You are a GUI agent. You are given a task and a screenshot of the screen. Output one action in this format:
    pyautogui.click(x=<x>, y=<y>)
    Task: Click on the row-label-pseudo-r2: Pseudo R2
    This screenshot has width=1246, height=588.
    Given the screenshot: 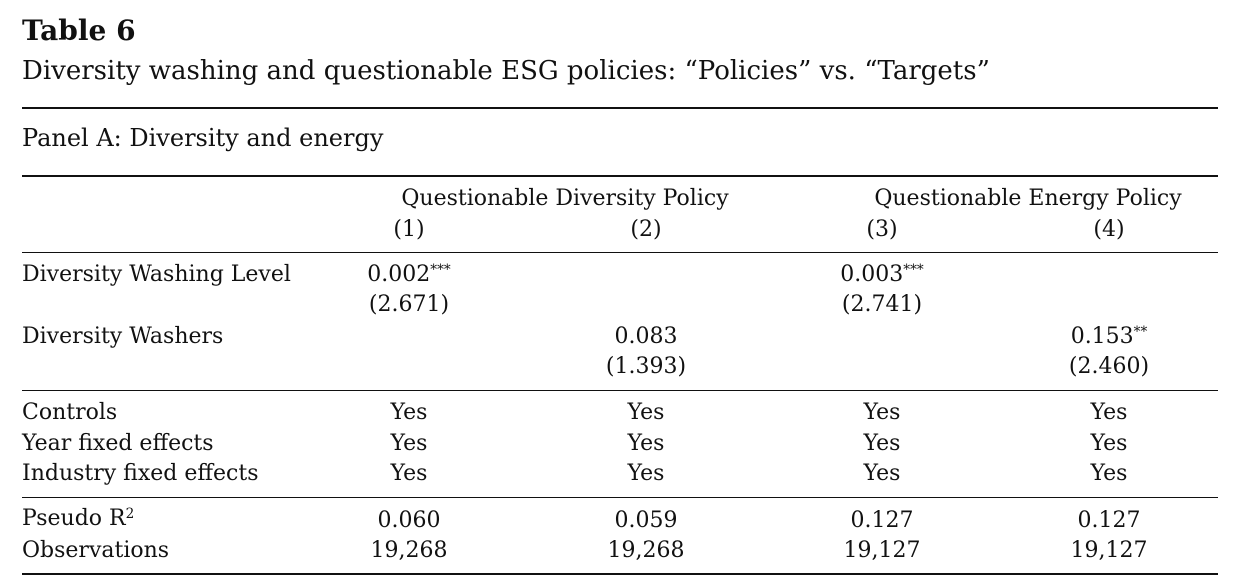 What is the action you would take?
    pyautogui.click(x=78, y=518)
    